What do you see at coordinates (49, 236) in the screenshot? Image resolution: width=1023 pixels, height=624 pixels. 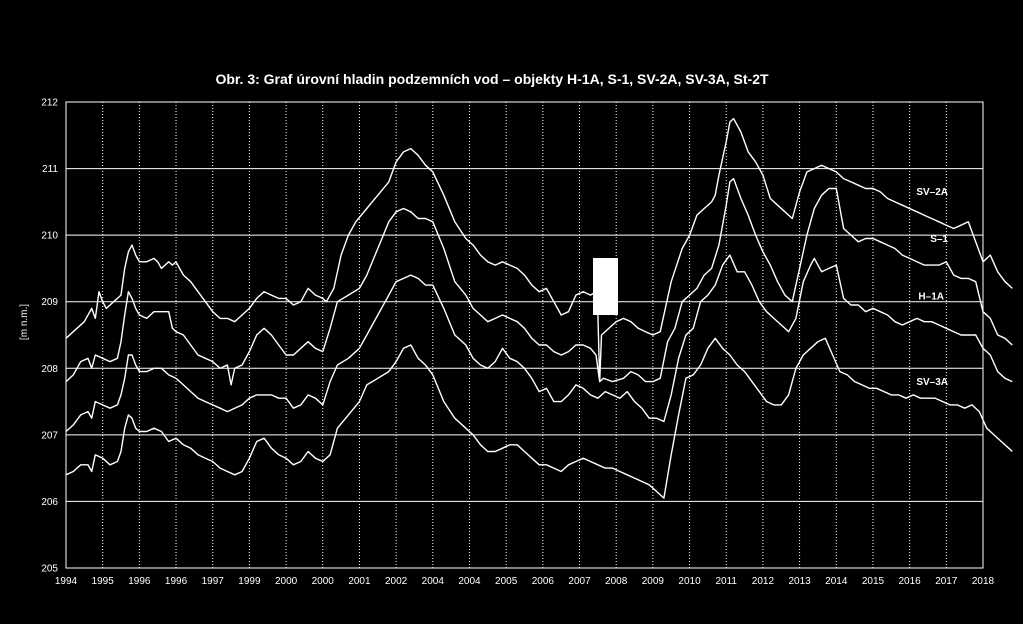 I see `y-tick-label: 210` at bounding box center [49, 236].